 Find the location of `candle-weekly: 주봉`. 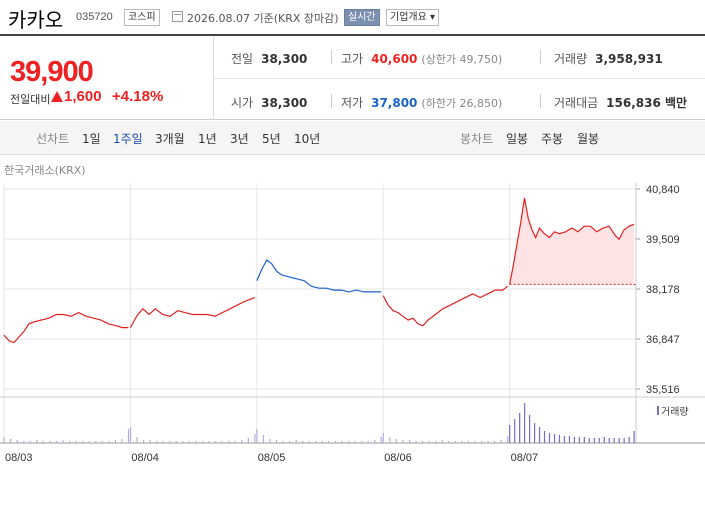

candle-weekly: 주봉 is located at coordinates (552, 139).